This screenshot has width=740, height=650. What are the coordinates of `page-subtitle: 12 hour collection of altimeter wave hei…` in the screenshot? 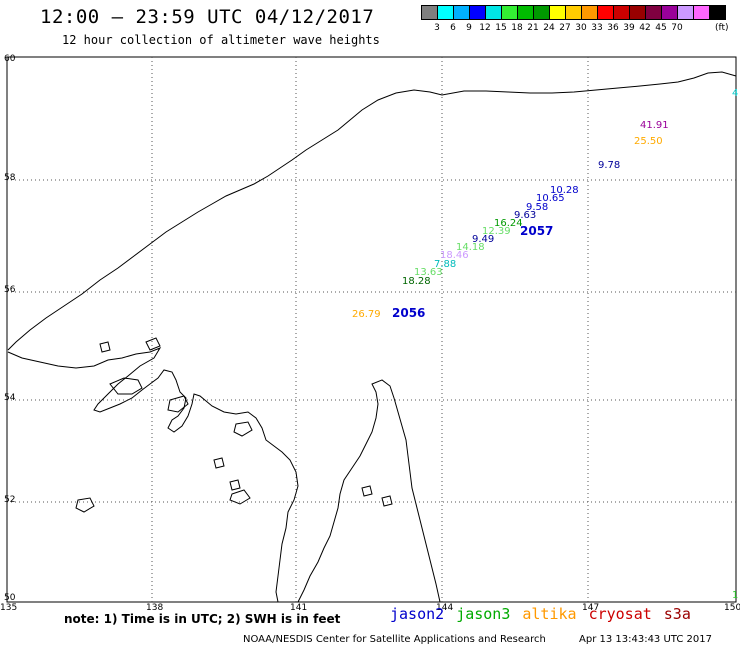 It's located at (221, 40).